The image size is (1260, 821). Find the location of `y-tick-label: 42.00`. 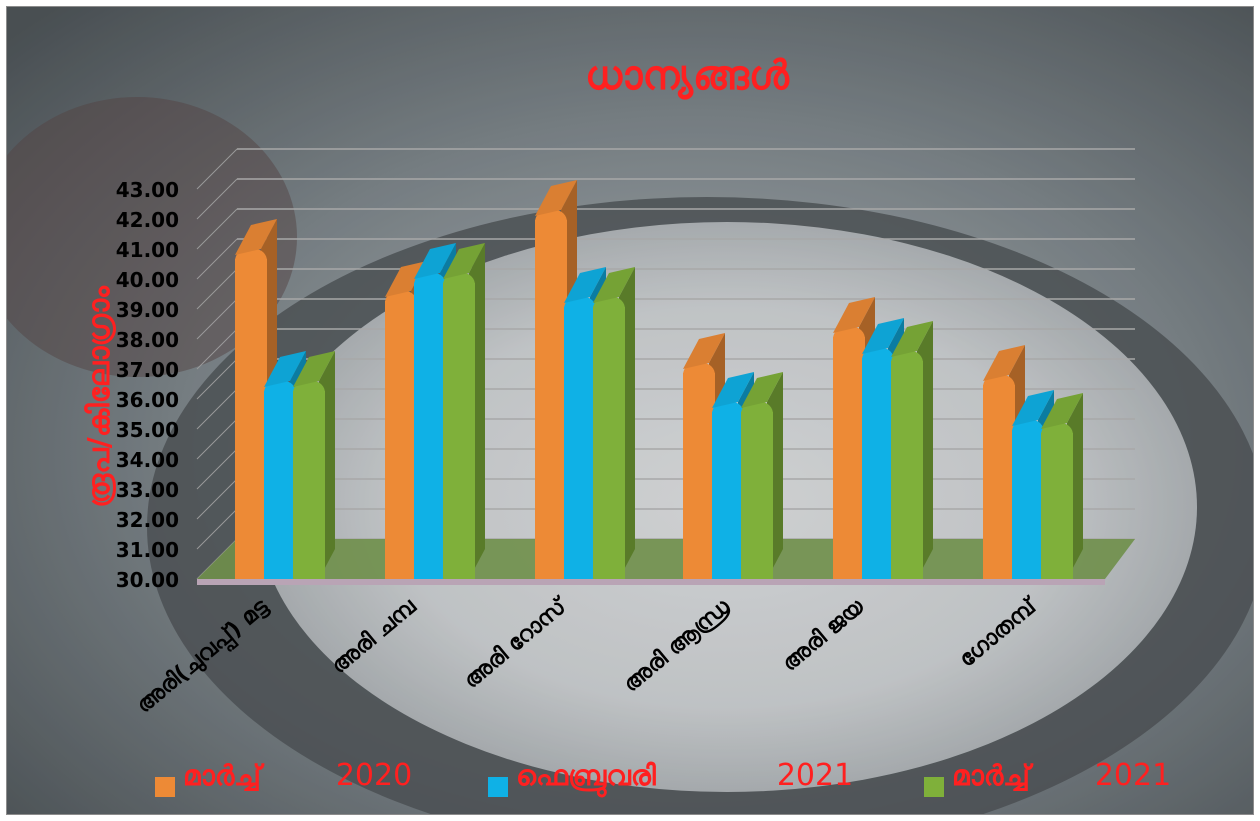

y-tick-label: 42.00 is located at coordinates (147, 220).